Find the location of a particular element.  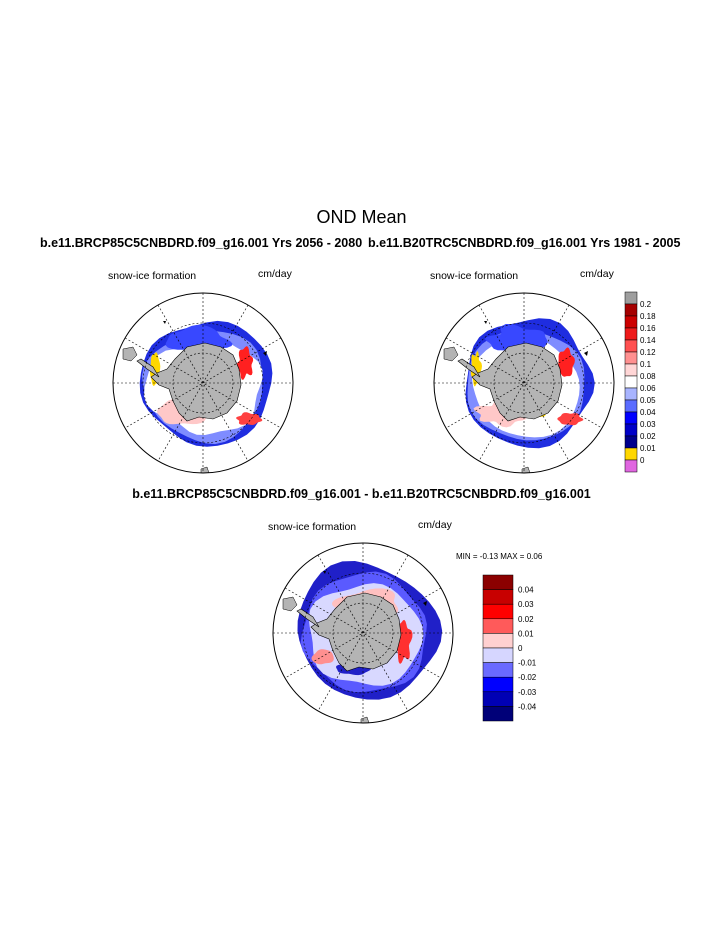

colorbar-absolute-label-2: 0.16 is located at coordinates (648, 328).